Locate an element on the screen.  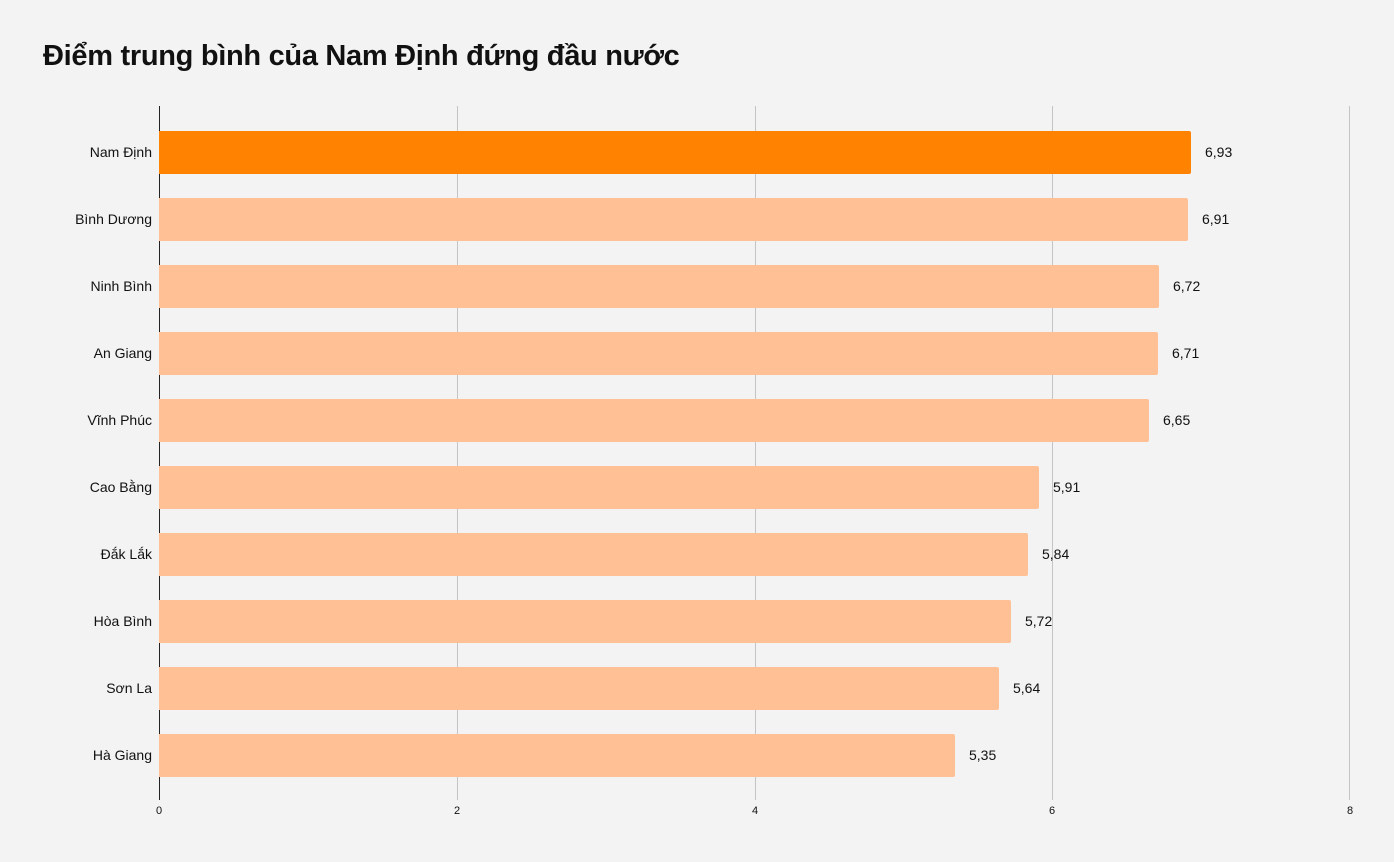
x-tick-label: 8 is located at coordinates (1350, 811).